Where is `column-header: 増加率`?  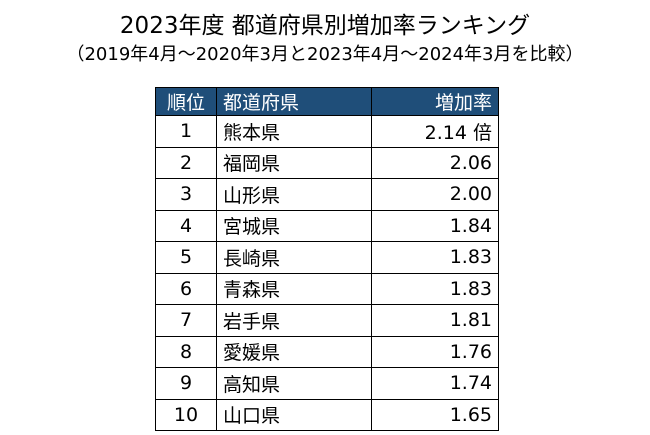 column-header: 増加率 is located at coordinates (435, 101).